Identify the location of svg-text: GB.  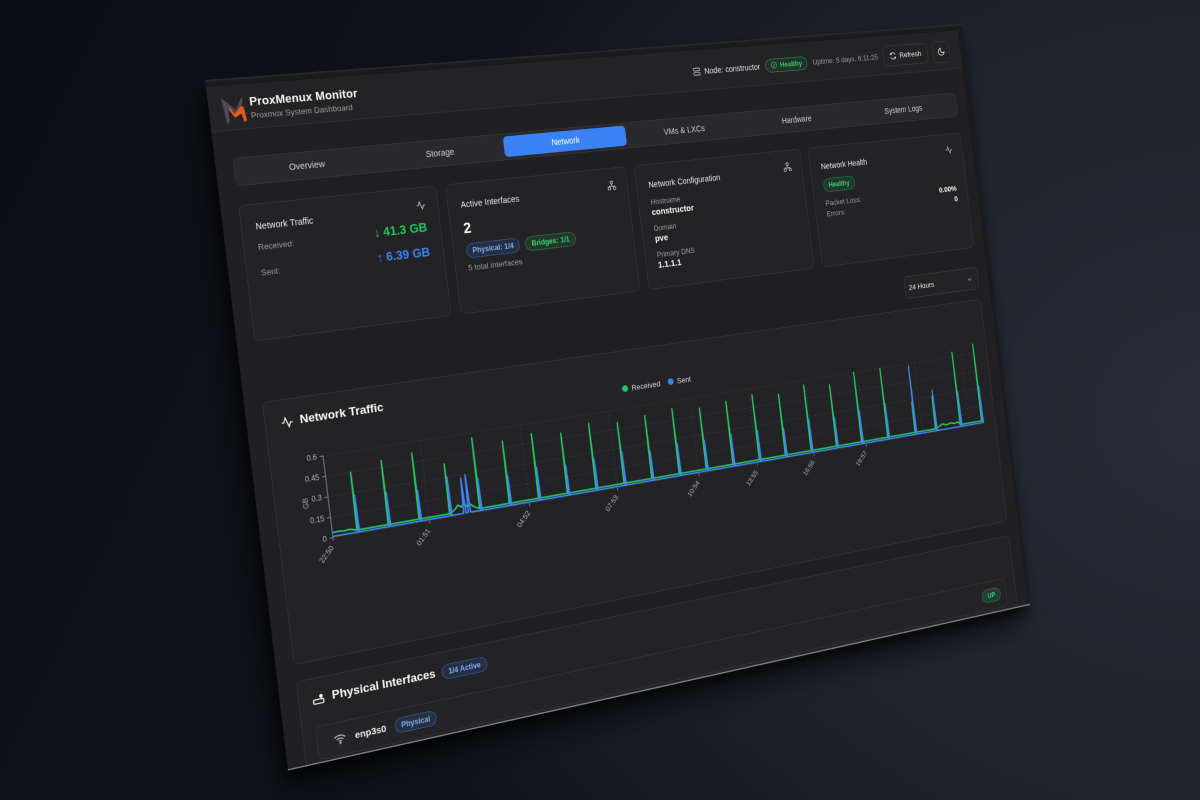
(306, 503).